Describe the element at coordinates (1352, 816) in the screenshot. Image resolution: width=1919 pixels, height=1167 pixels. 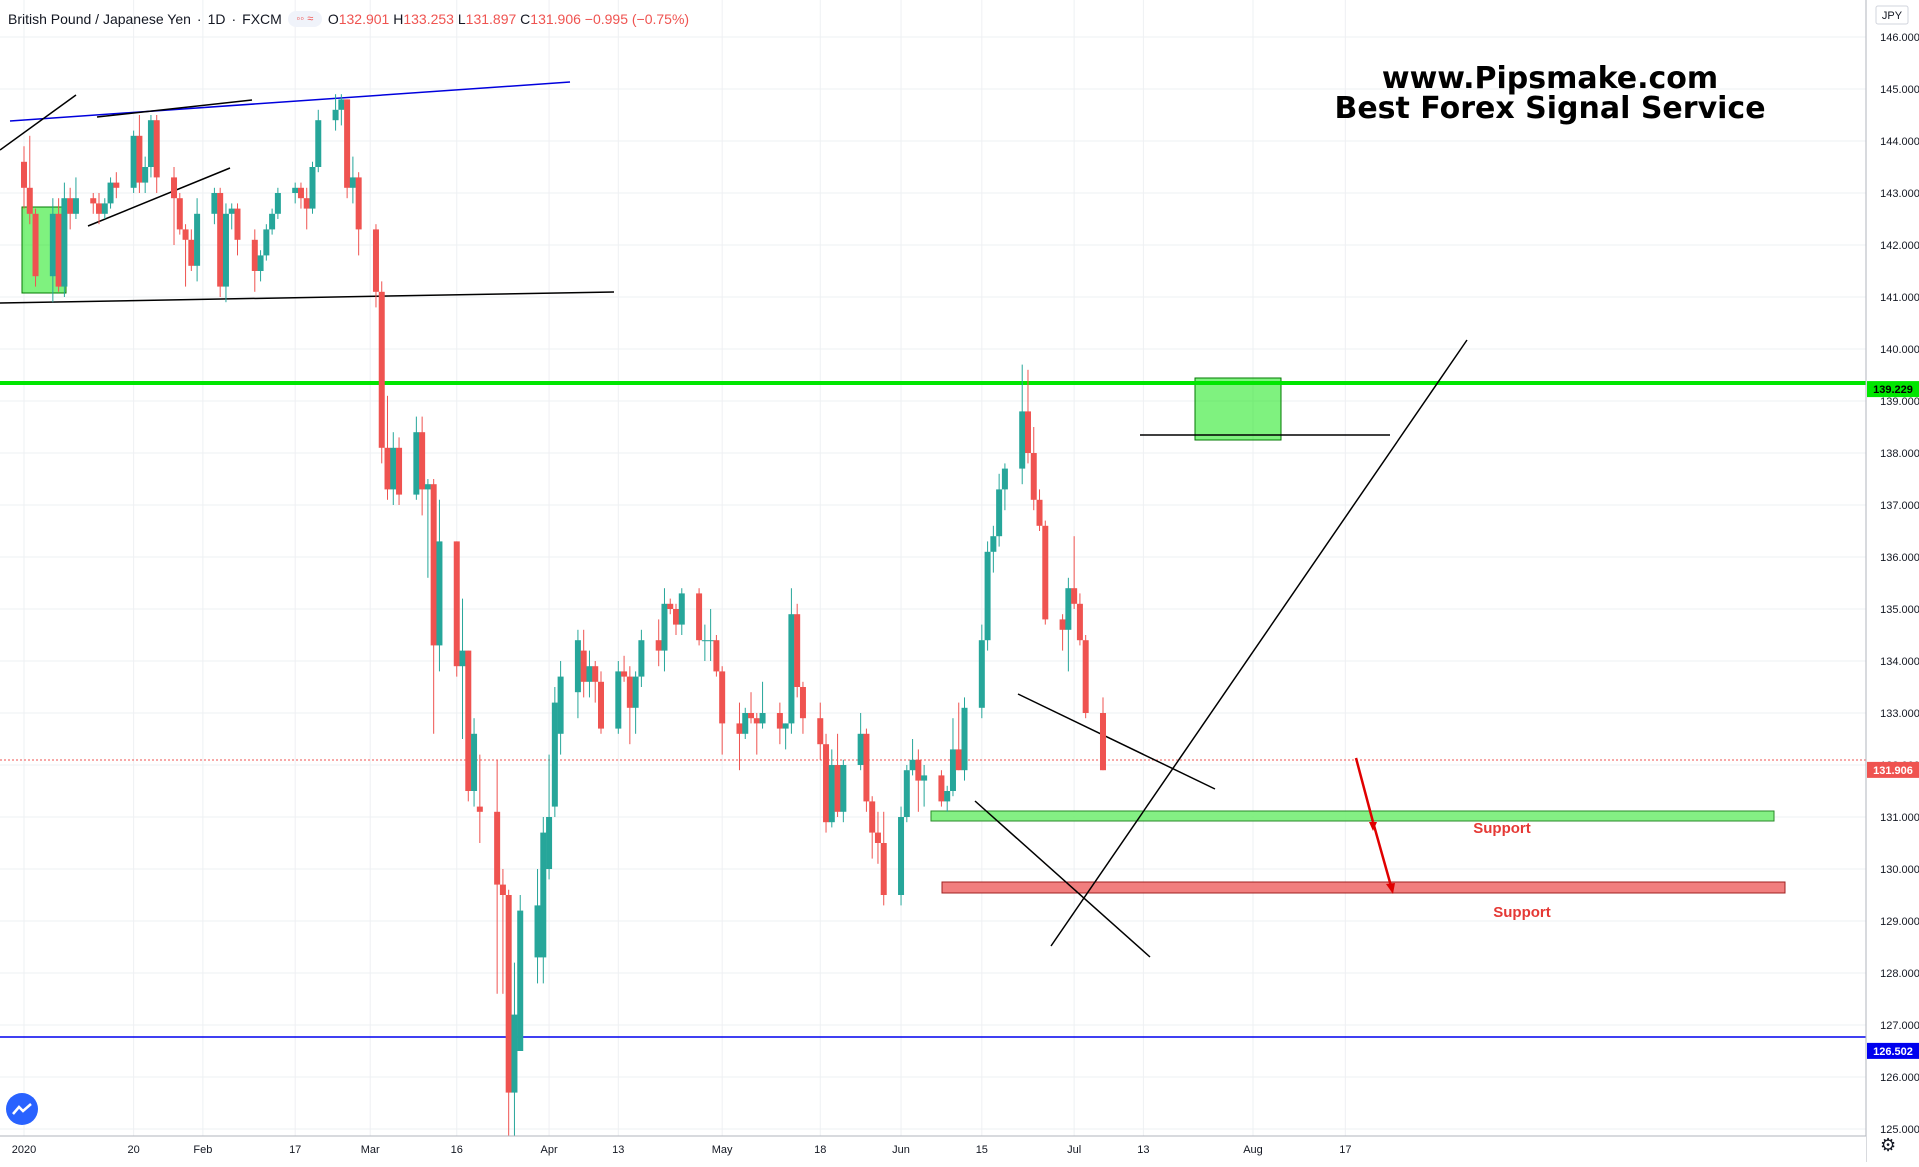
I see `support-zone-upper` at that location.